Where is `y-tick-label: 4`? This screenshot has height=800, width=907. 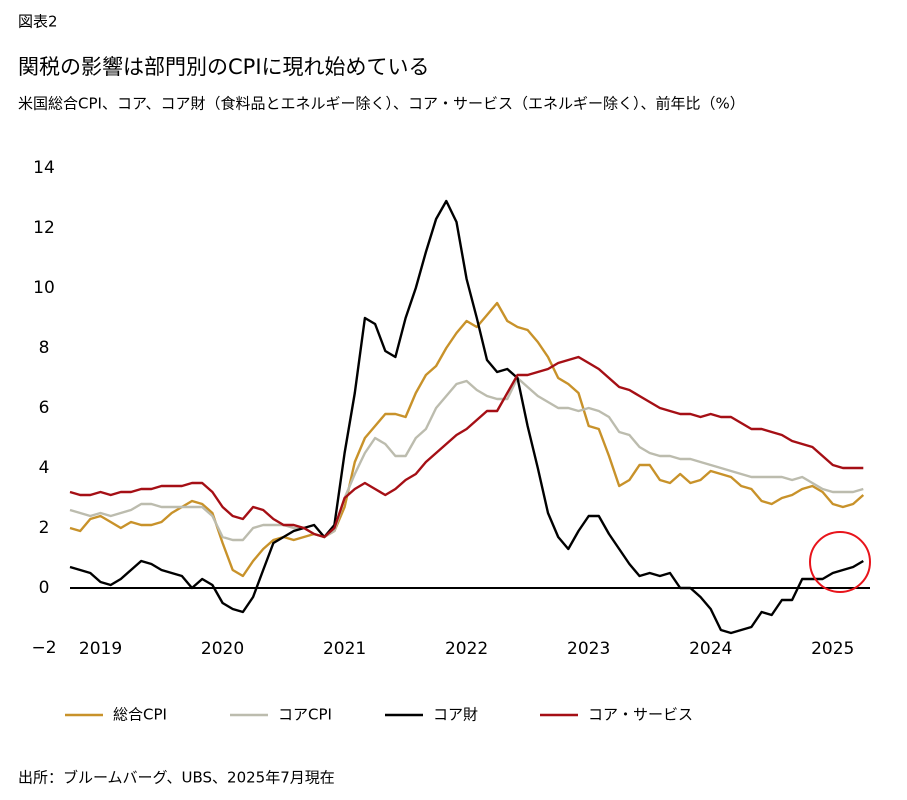
y-tick-label: 4 is located at coordinates (44, 468).